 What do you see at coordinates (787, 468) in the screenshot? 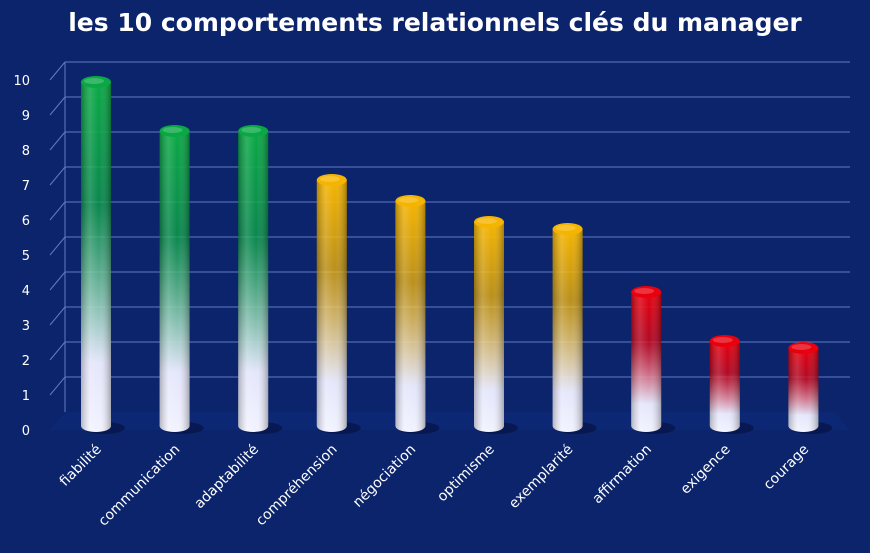
I see `x-category-label: courage` at bounding box center [787, 468].